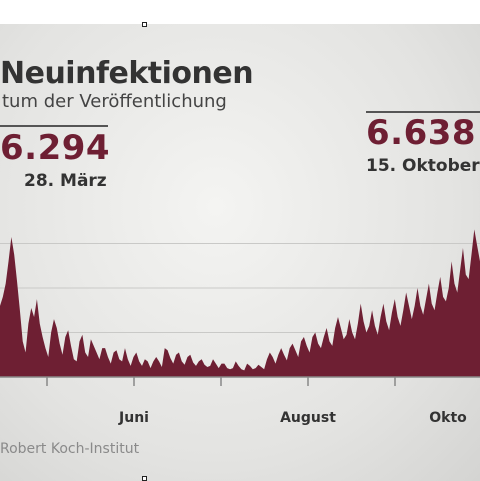 This screenshot has height=481, width=480. I want to click on x-tick-label: August, so click(308, 418).